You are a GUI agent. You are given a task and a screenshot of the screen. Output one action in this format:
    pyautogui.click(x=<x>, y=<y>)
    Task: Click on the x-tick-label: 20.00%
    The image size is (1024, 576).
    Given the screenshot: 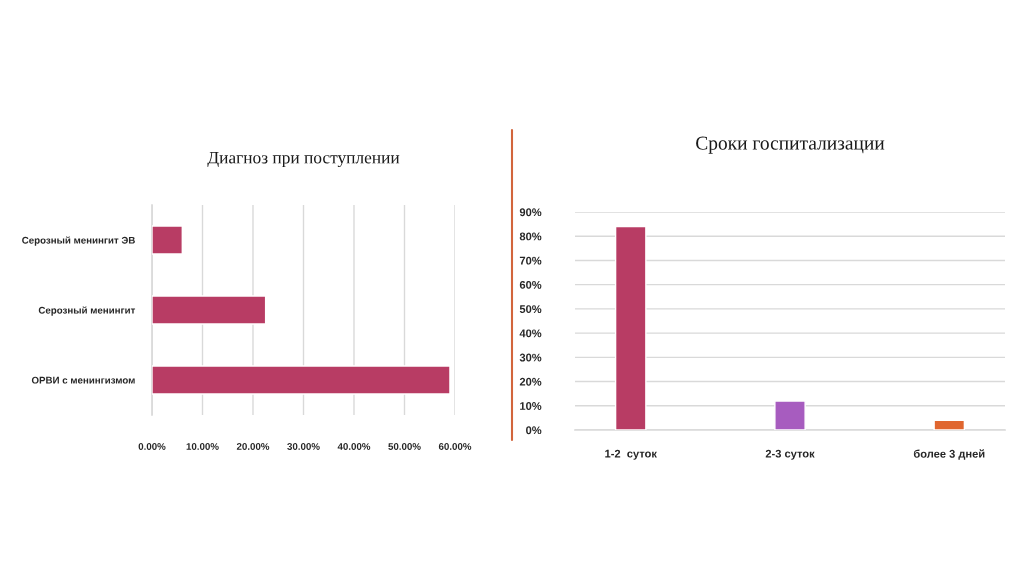 What is the action you would take?
    pyautogui.click(x=253, y=446)
    